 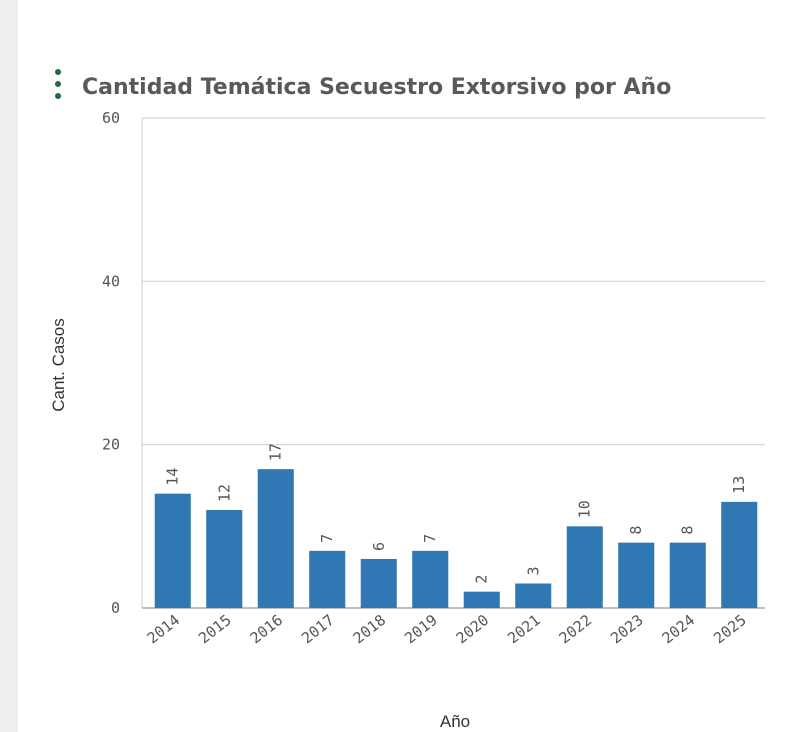 What do you see at coordinates (111, 445) in the screenshot?
I see `y-tick-label: 20` at bounding box center [111, 445].